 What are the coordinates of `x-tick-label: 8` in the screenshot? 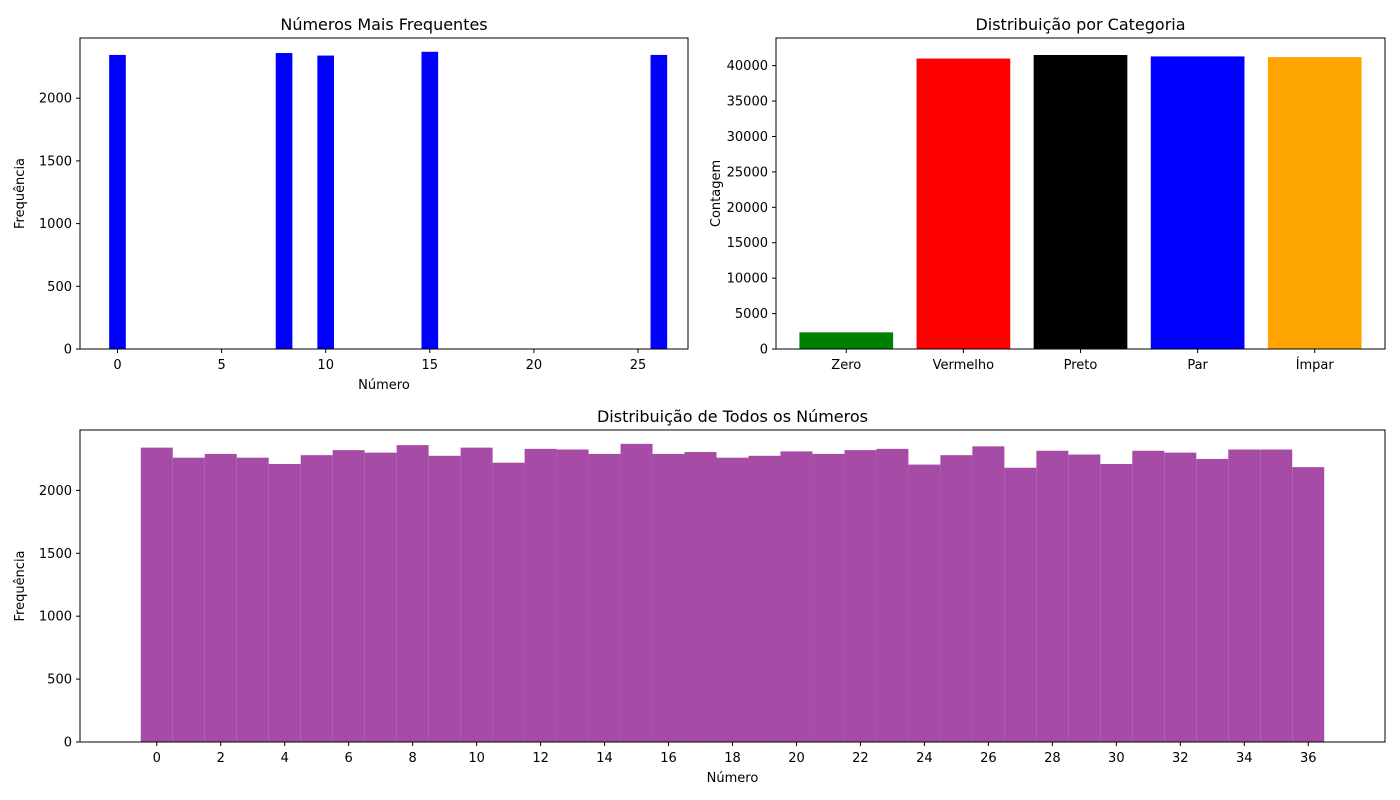 It's located at (413, 758).